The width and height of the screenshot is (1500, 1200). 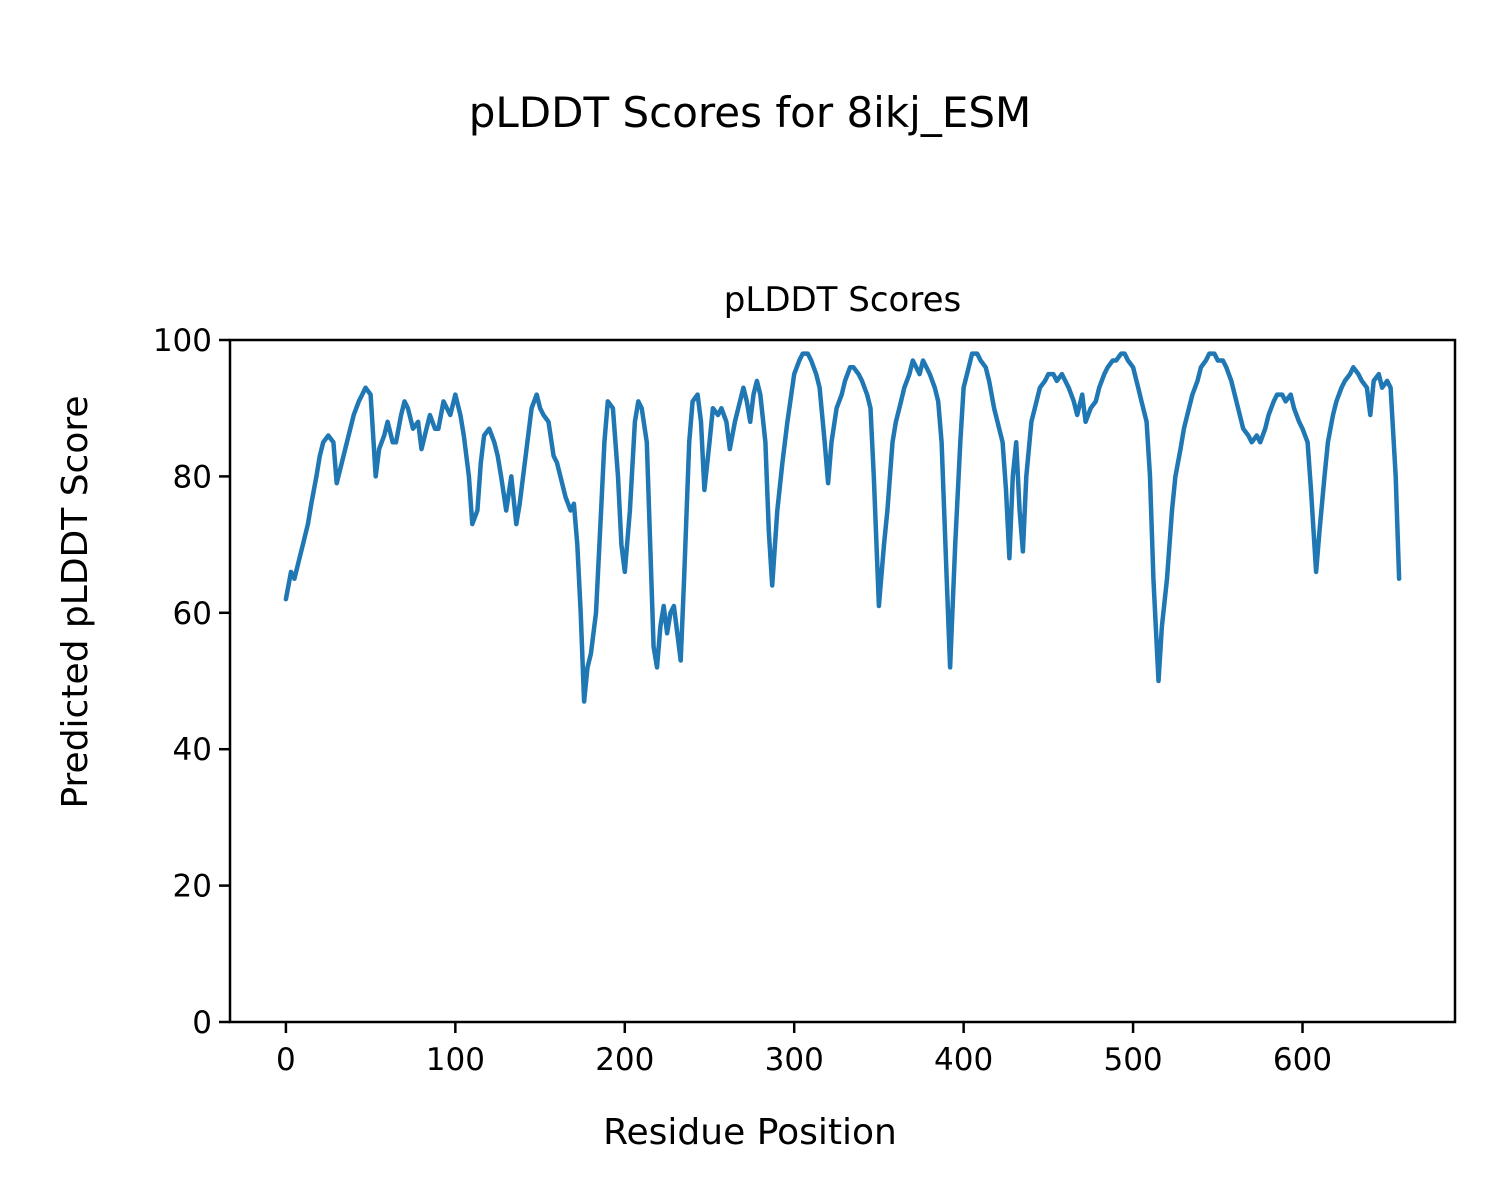 What do you see at coordinates (1302, 1060) in the screenshot?
I see `x-tick-label: 600` at bounding box center [1302, 1060].